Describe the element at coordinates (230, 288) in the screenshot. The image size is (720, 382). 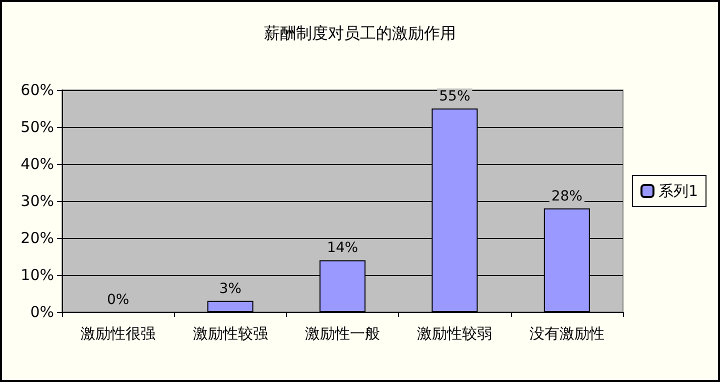
I see `data-label: 3%` at that location.